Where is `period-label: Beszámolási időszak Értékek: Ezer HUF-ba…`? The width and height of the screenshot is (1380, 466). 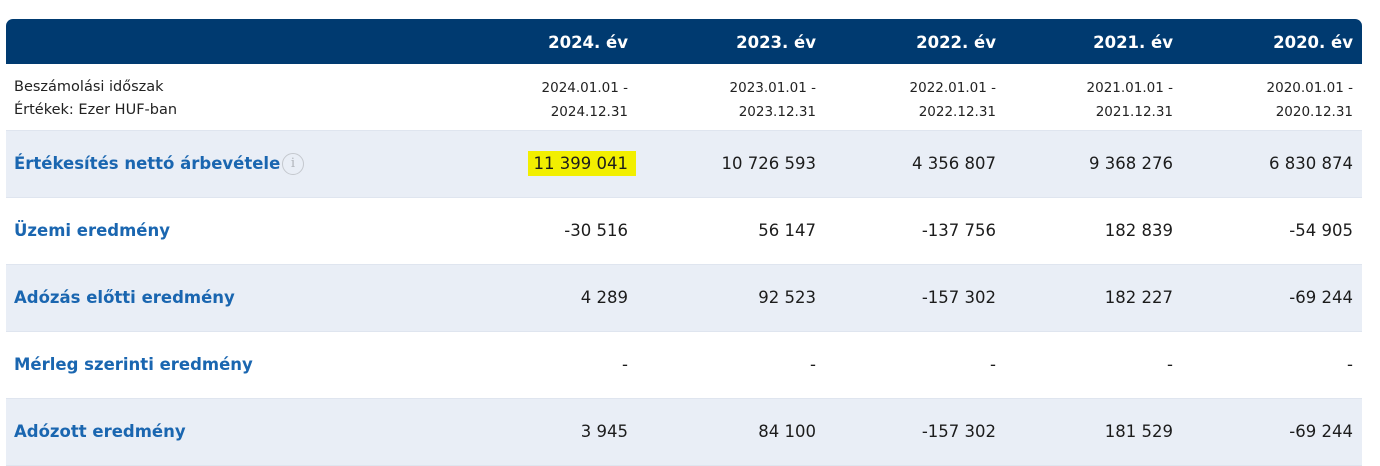 period-label: Beszámolási időszak Értékek: Ezer HUF-ba… is located at coordinates (95, 99).